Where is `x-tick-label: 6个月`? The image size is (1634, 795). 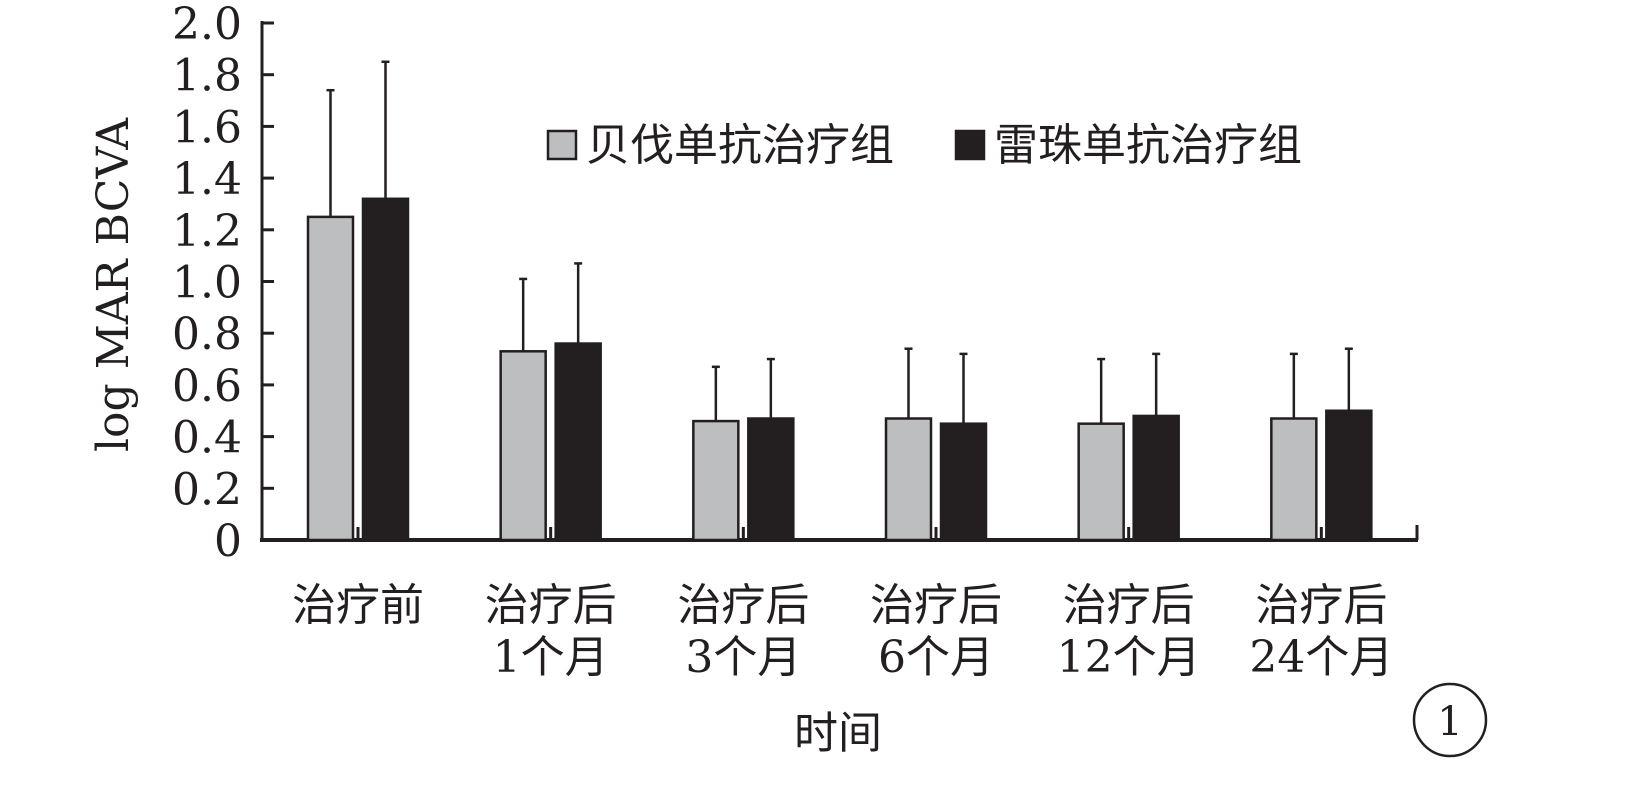
x-tick-label: 6个月 is located at coordinates (936, 657).